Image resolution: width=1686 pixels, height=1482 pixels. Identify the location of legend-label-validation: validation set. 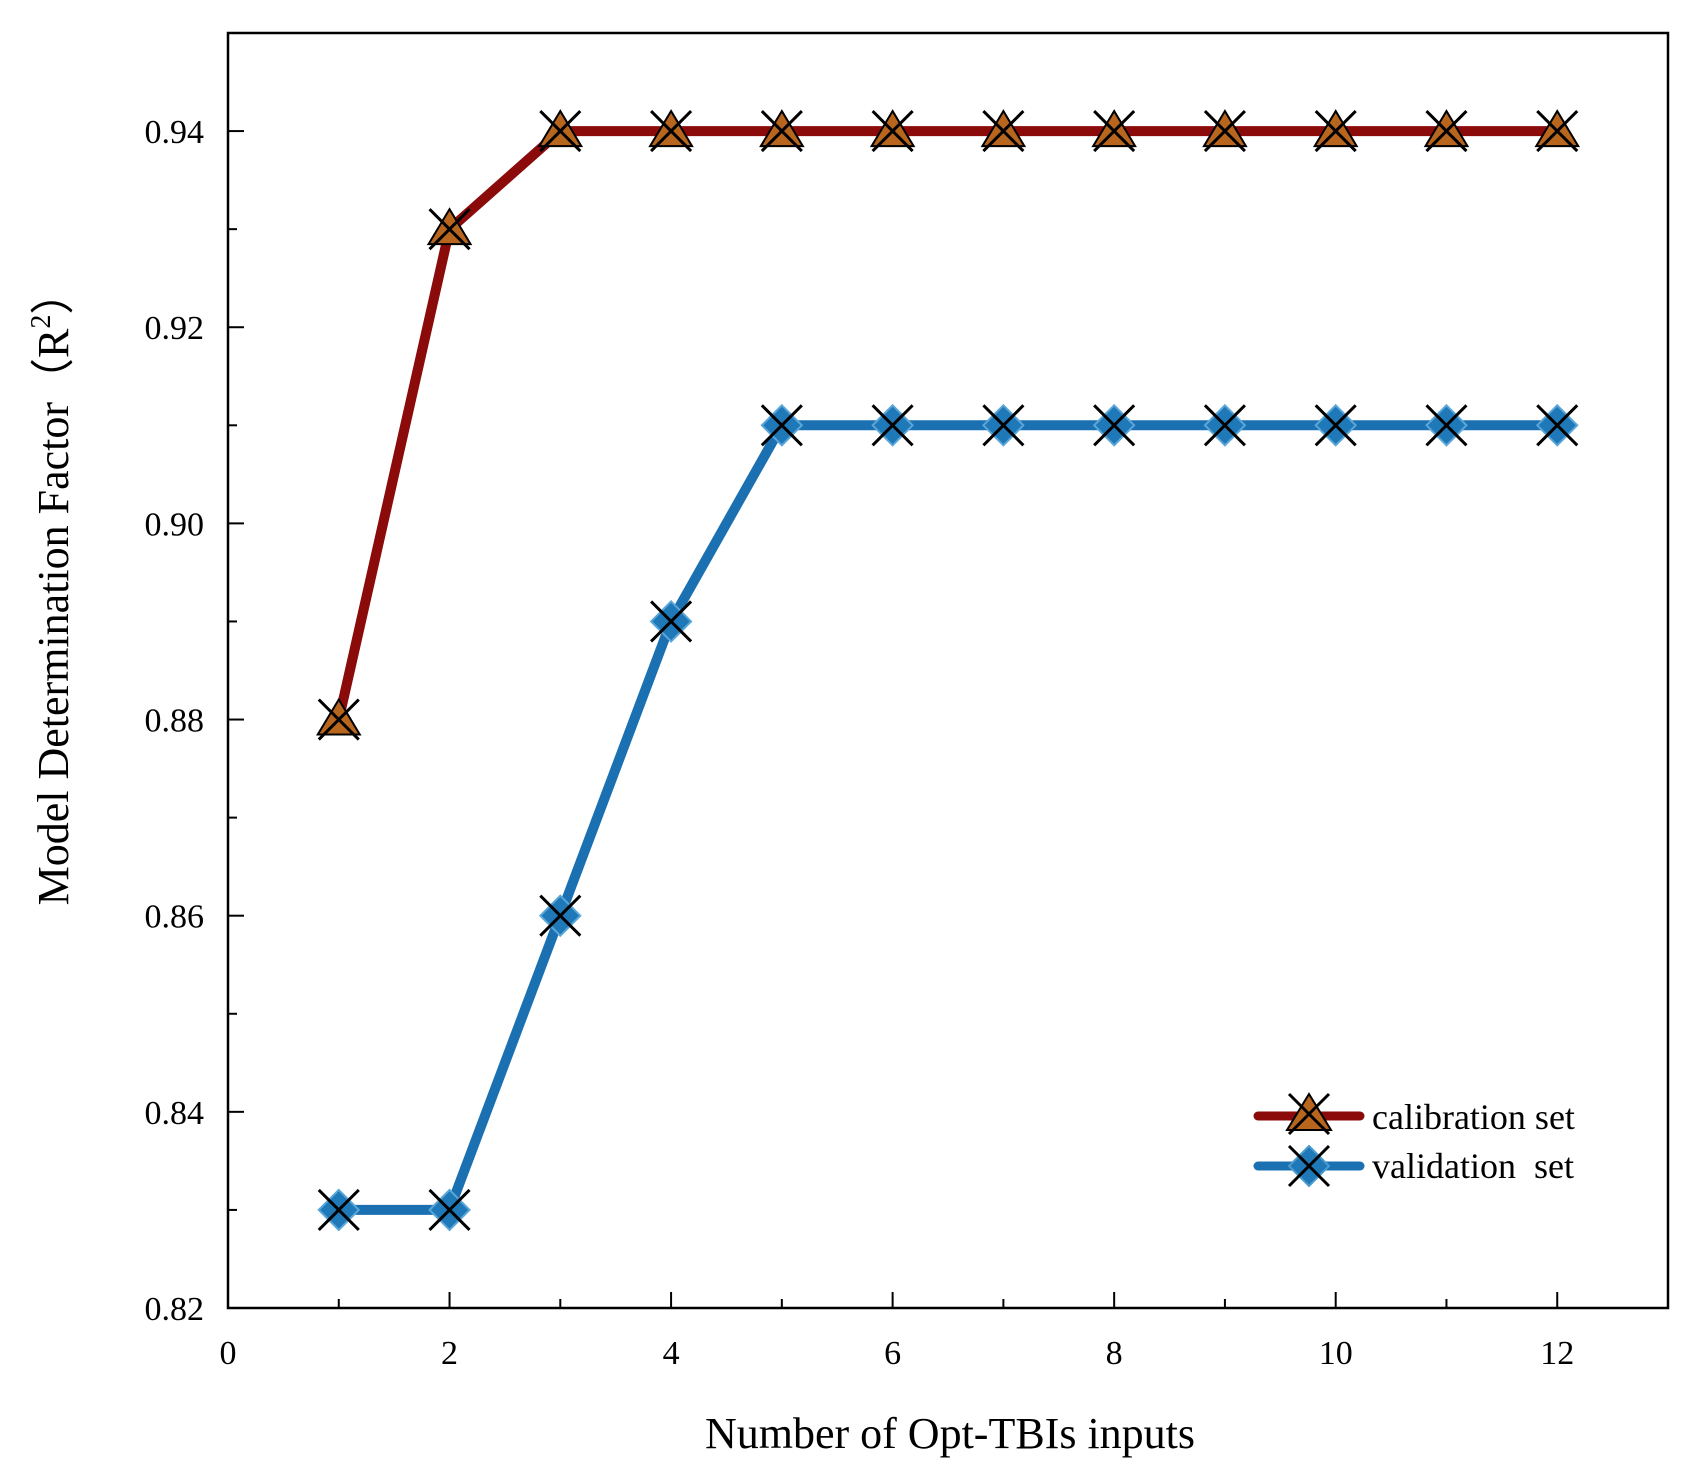
(1473, 1166).